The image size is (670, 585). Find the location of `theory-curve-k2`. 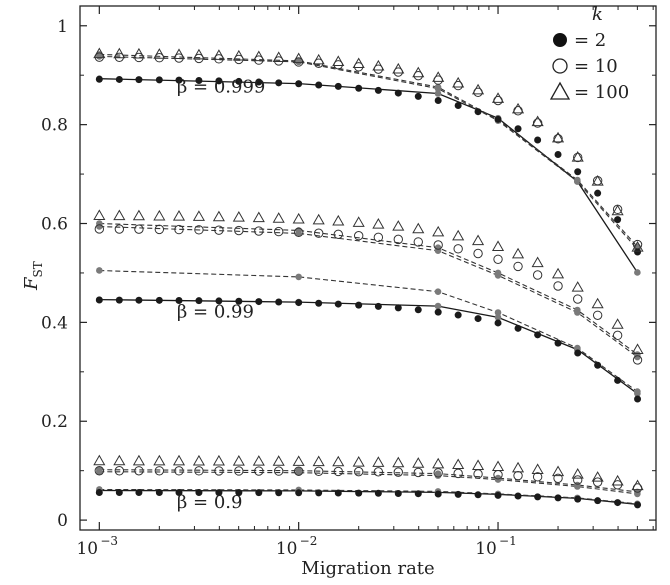

theory-curve-k2 is located at coordinates (368, 346).